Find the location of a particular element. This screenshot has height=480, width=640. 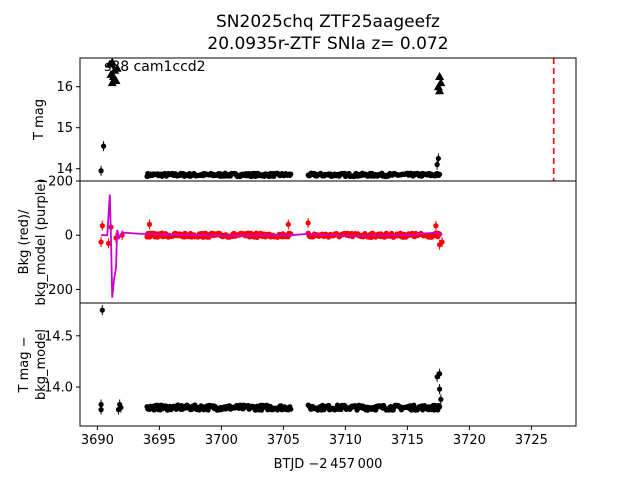

y-tick-label: 14.0 is located at coordinates (58, 388).